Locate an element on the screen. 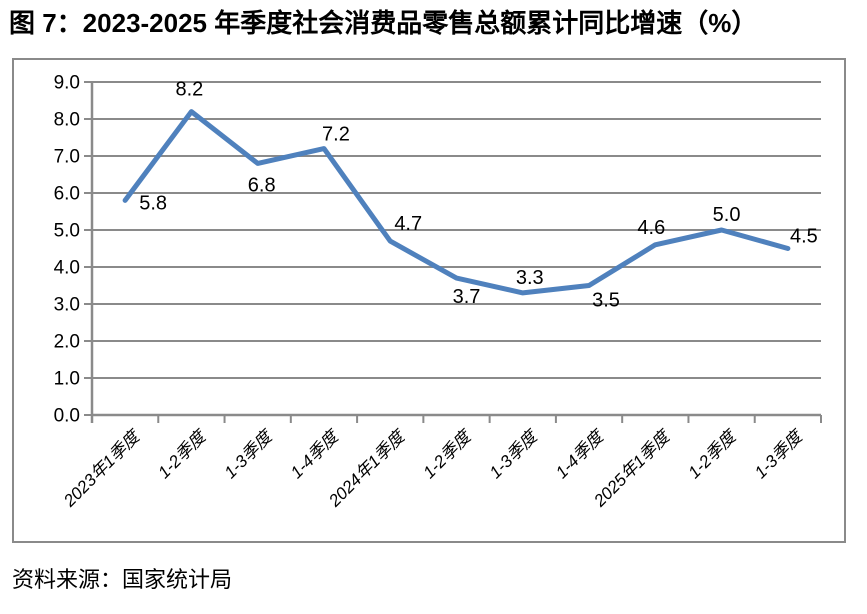 The height and width of the screenshot is (614, 867). y-tick-label: 5.0 is located at coordinates (67, 231).